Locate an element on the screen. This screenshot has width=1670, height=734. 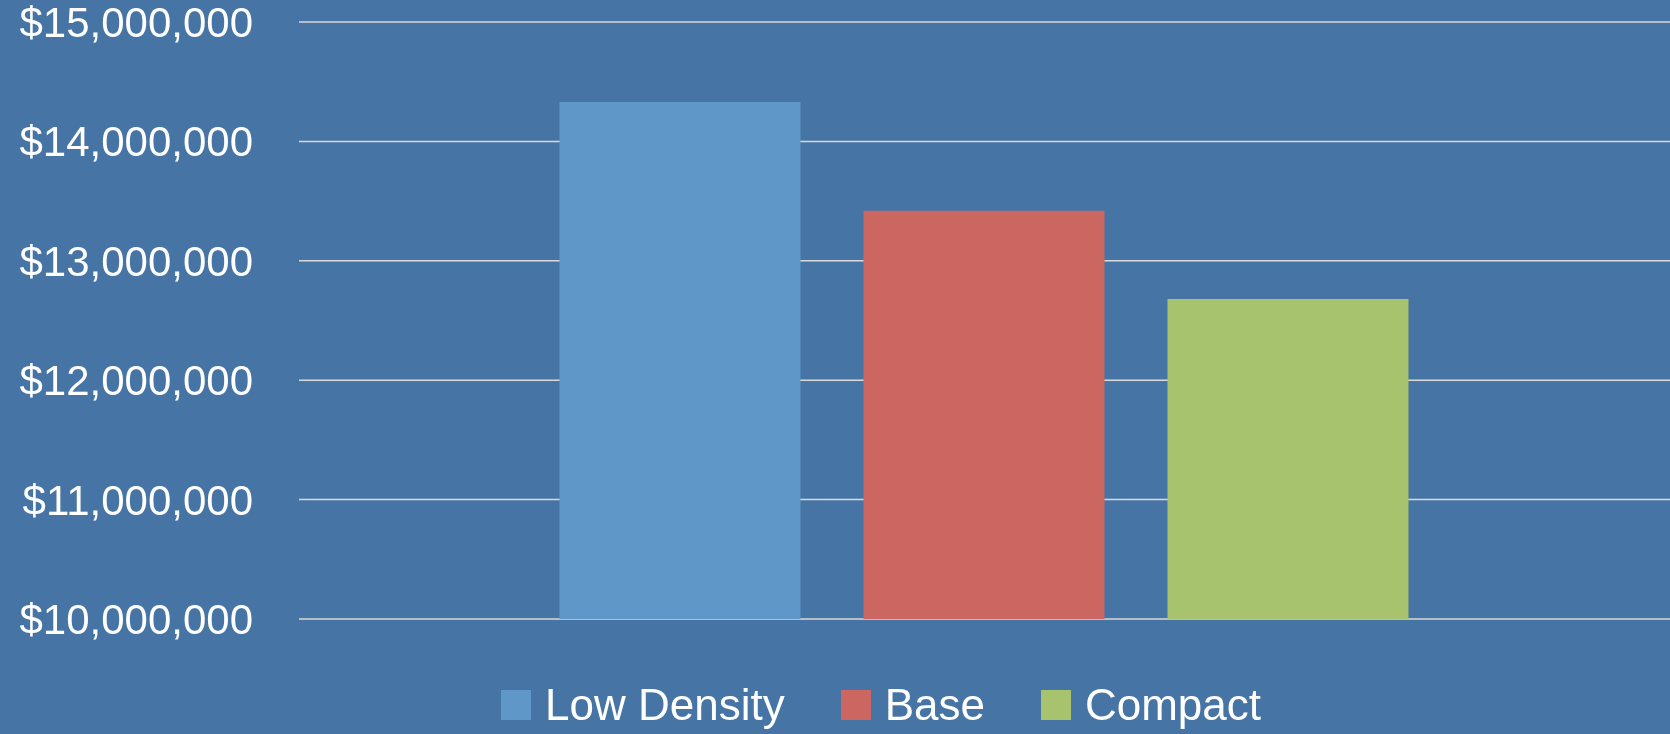
y-tick-label: $15,000,000 is located at coordinates (136, 23).